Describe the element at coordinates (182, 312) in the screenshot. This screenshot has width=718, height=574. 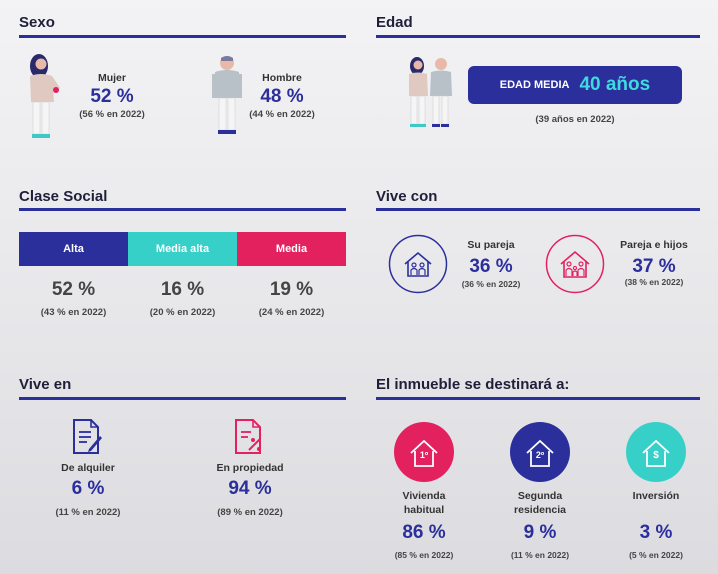
I see `media-alta-prev: (20 % en 2022)` at that location.